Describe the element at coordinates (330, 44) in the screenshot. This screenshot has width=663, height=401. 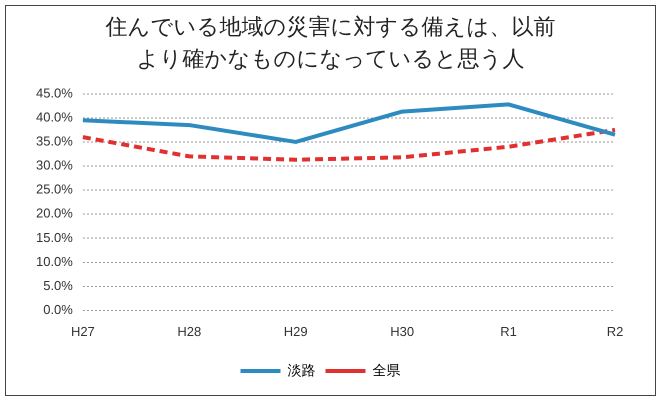
I see `chart-title: 住んでいる地域の災害に対する備えは、以前より確かなものになっていると思う人` at that location.